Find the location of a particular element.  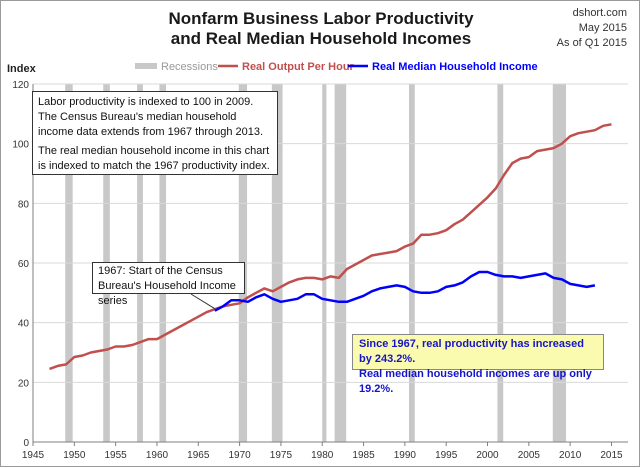

y-tick-label: 60 is located at coordinates (24, 264).